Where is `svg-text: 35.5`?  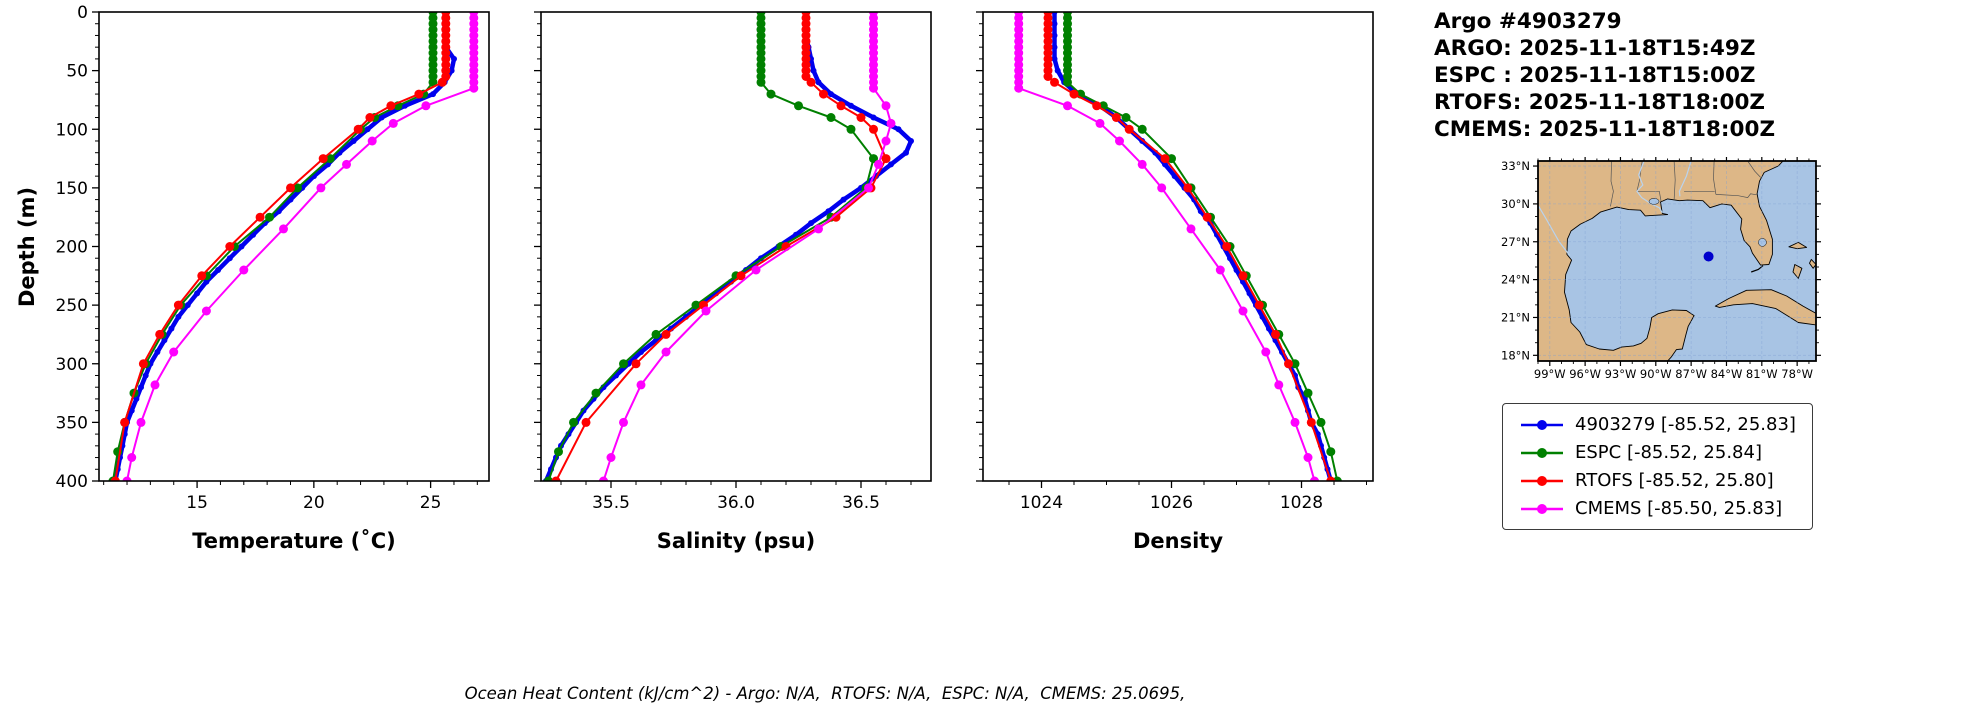
svg-text: 35.5 is located at coordinates (611, 503).